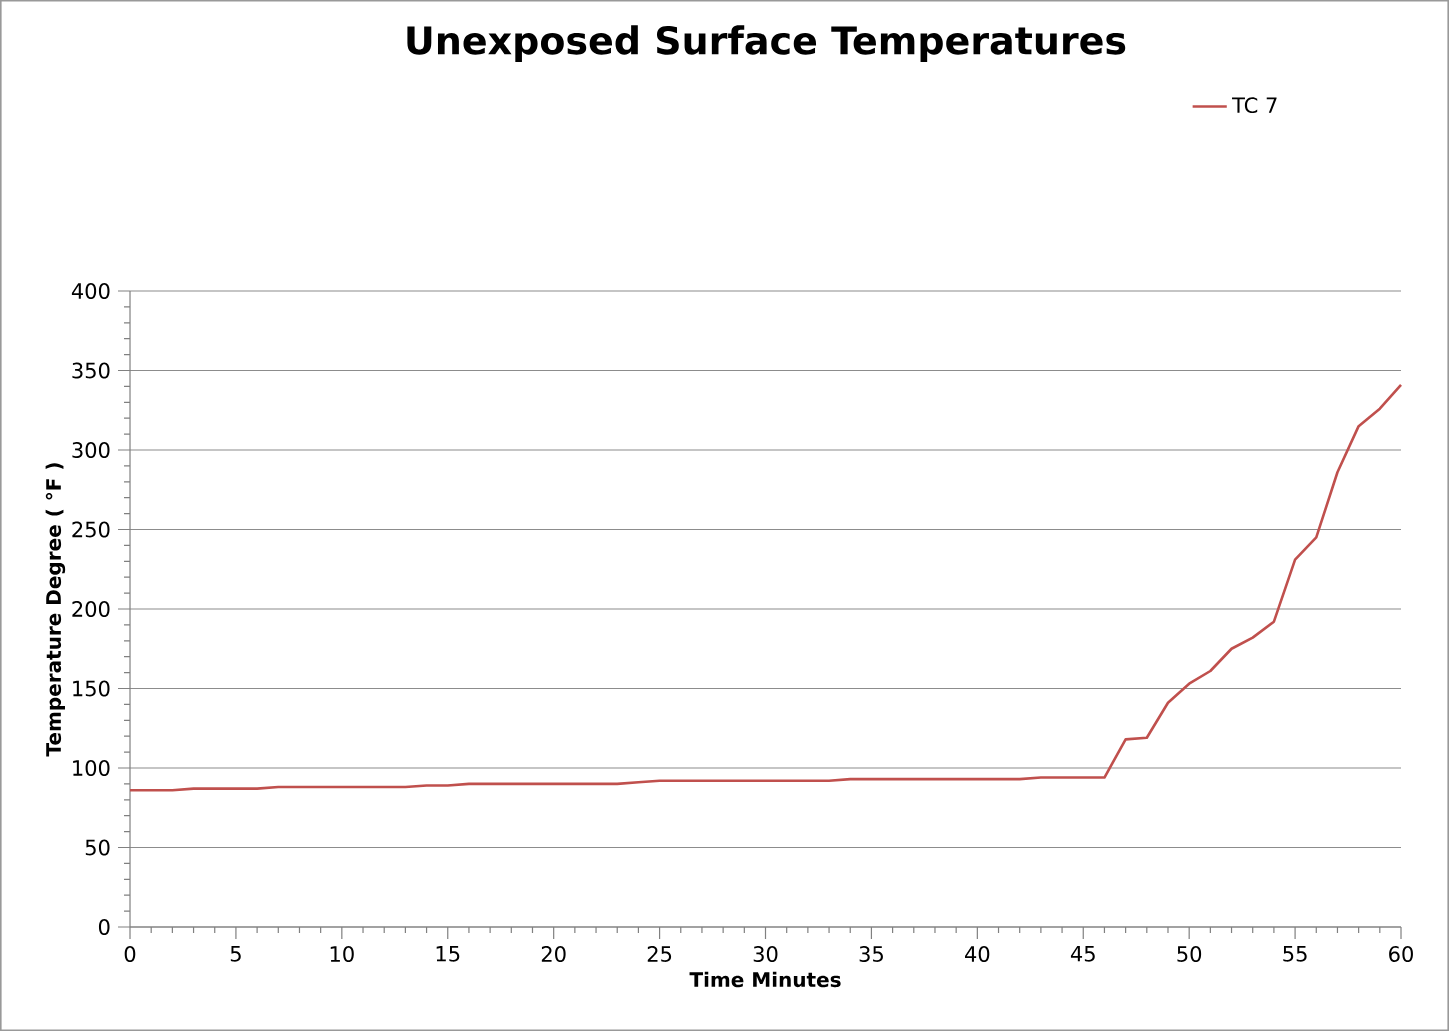 The image size is (1449, 1031). I want to click on x-tick-label: 0, so click(130, 954).